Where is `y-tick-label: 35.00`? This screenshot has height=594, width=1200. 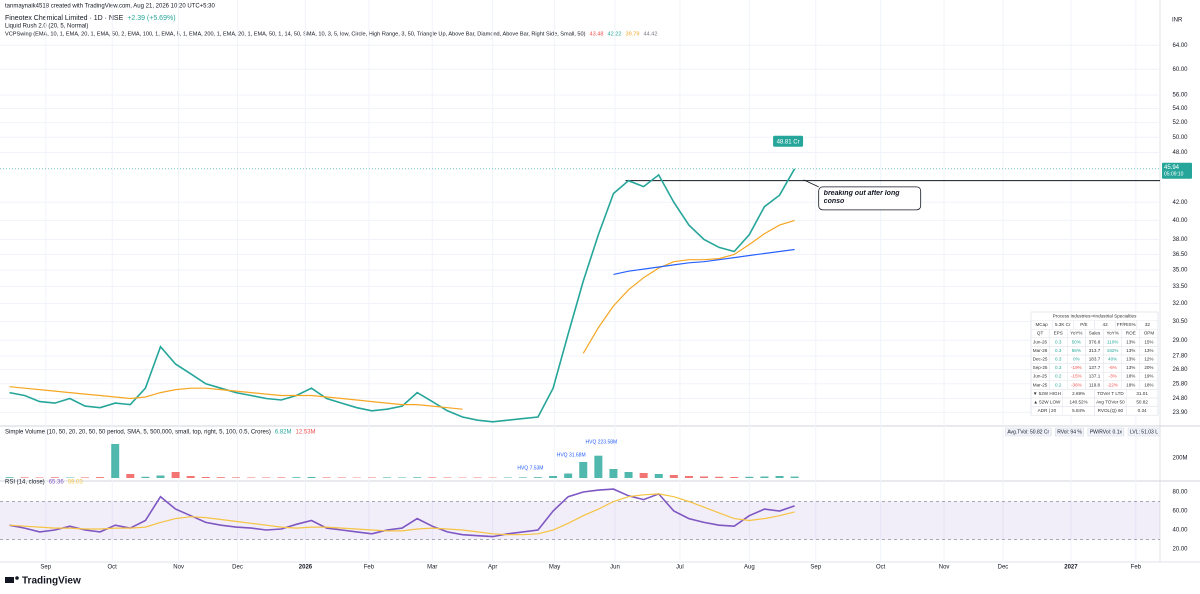
y-tick-label: 35.00 is located at coordinates (1180, 271).